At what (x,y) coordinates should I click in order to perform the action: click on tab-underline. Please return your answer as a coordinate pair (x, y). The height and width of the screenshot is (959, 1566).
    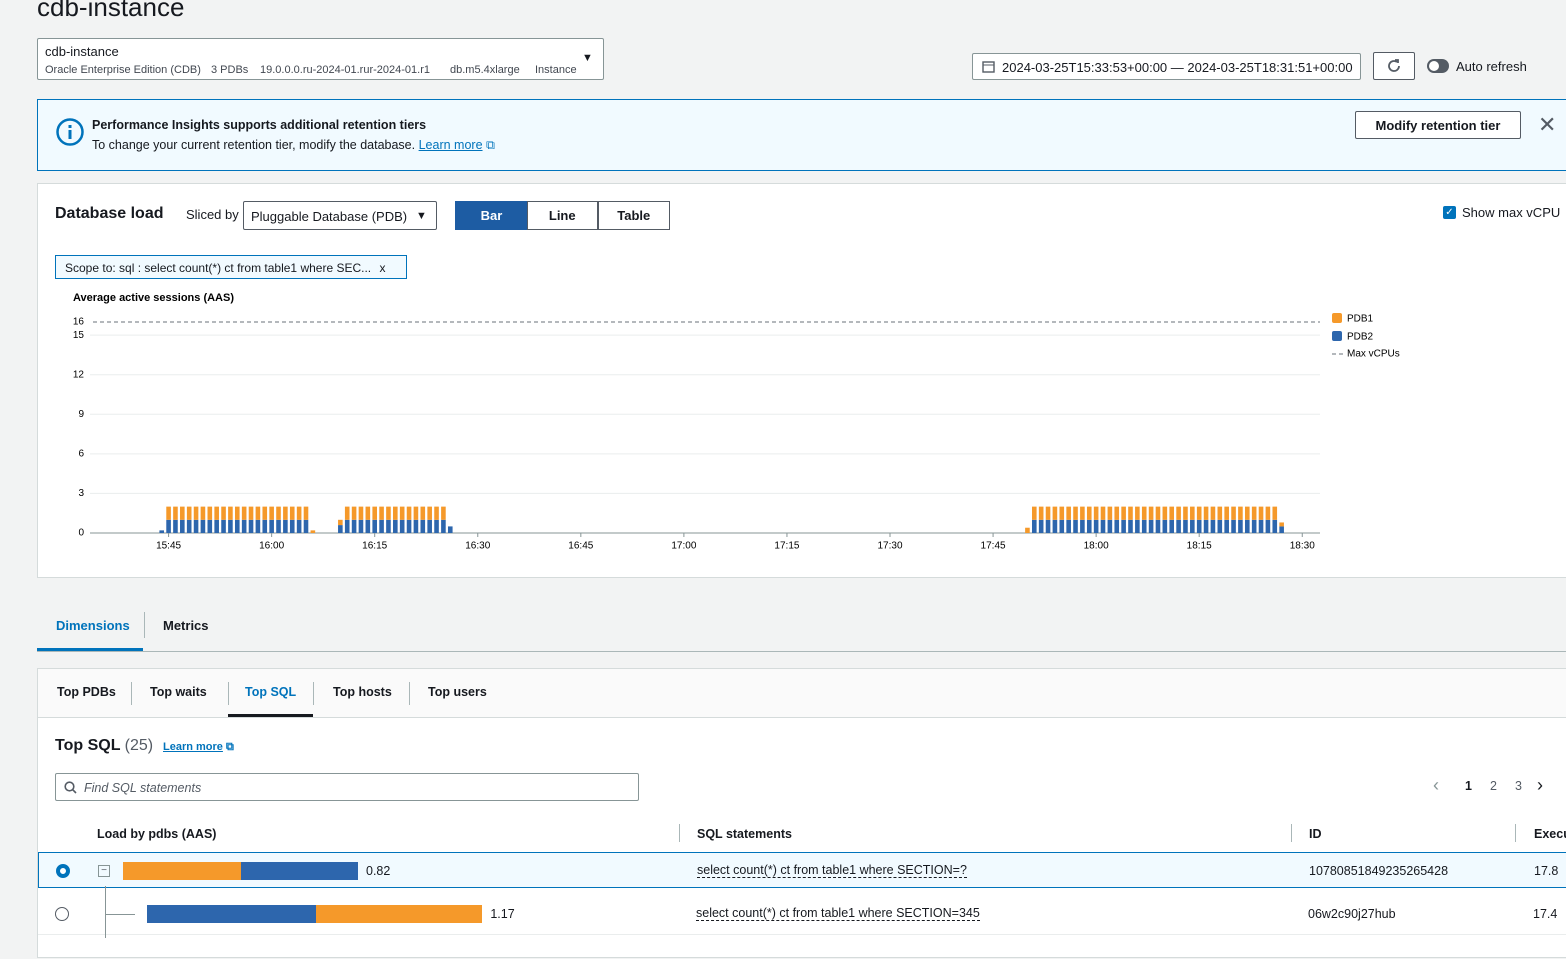
    Looking at the image, I should click on (90, 649).